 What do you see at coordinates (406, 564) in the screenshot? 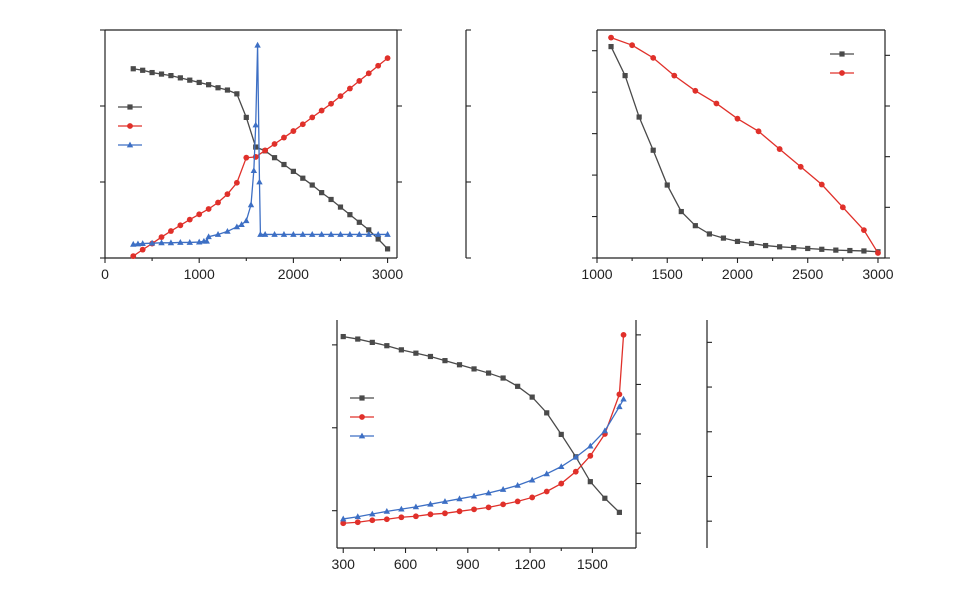
I see `x-tick-label: 600` at bounding box center [406, 564].